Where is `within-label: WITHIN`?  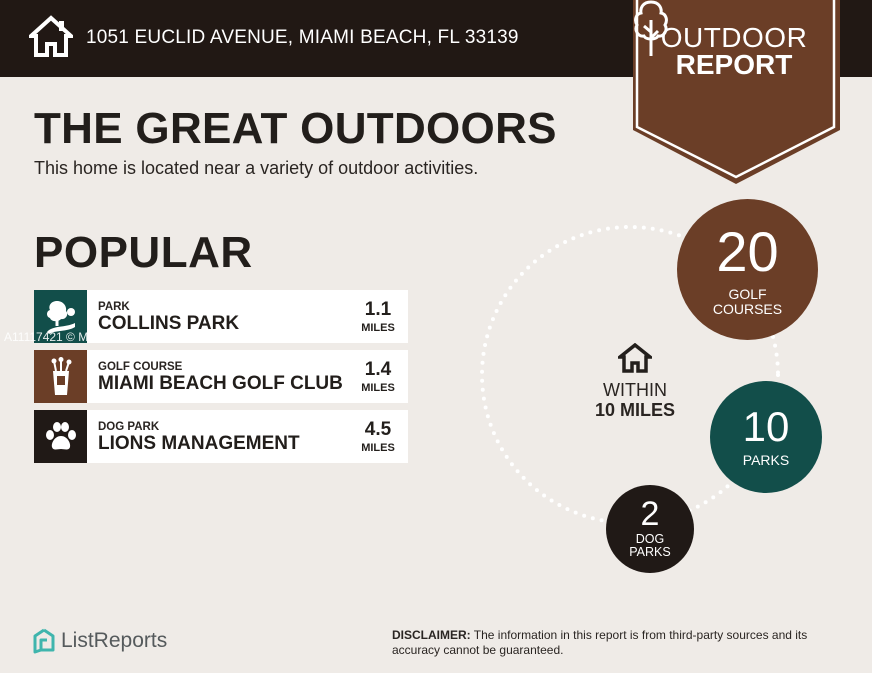 within-label: WITHIN is located at coordinates (635, 390).